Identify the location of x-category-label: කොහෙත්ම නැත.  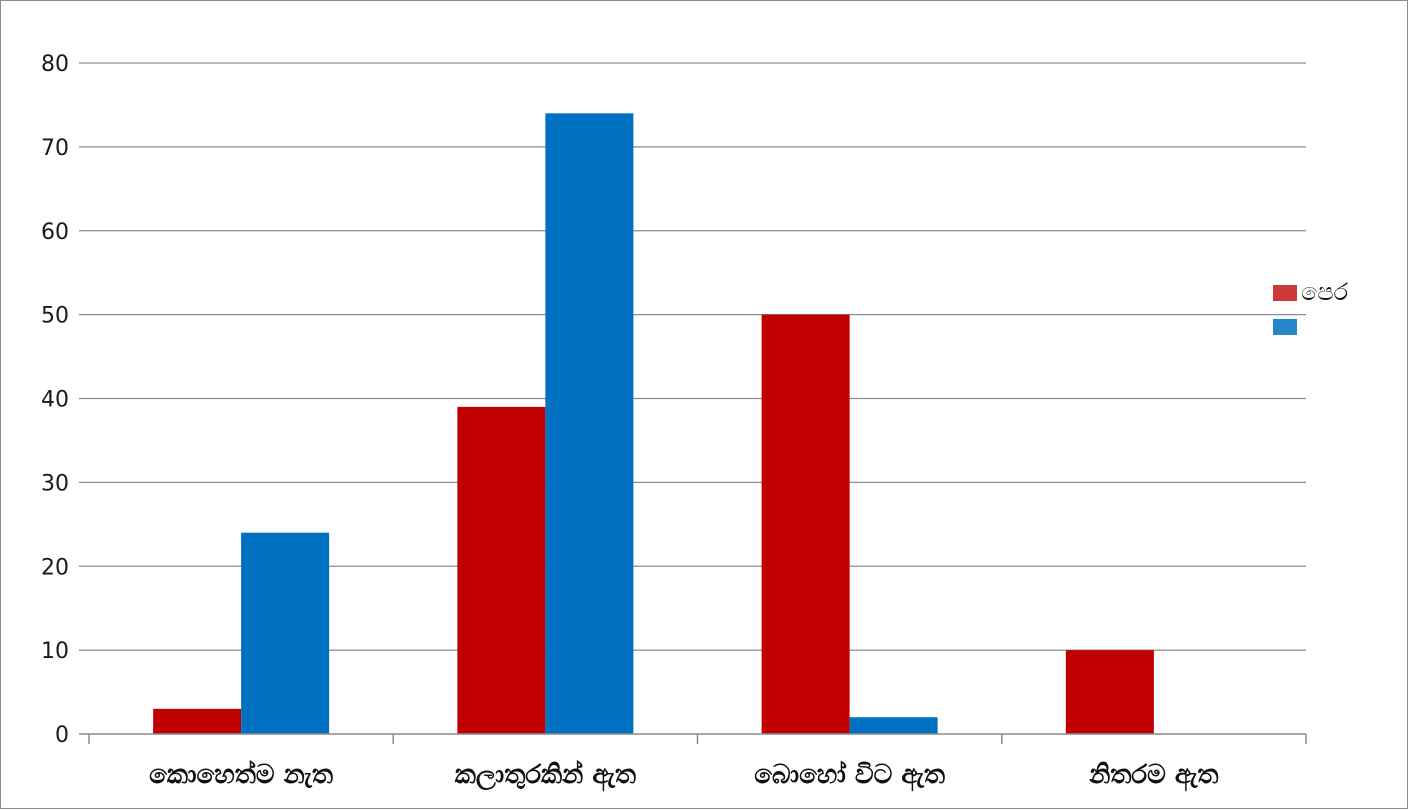
(241, 775).